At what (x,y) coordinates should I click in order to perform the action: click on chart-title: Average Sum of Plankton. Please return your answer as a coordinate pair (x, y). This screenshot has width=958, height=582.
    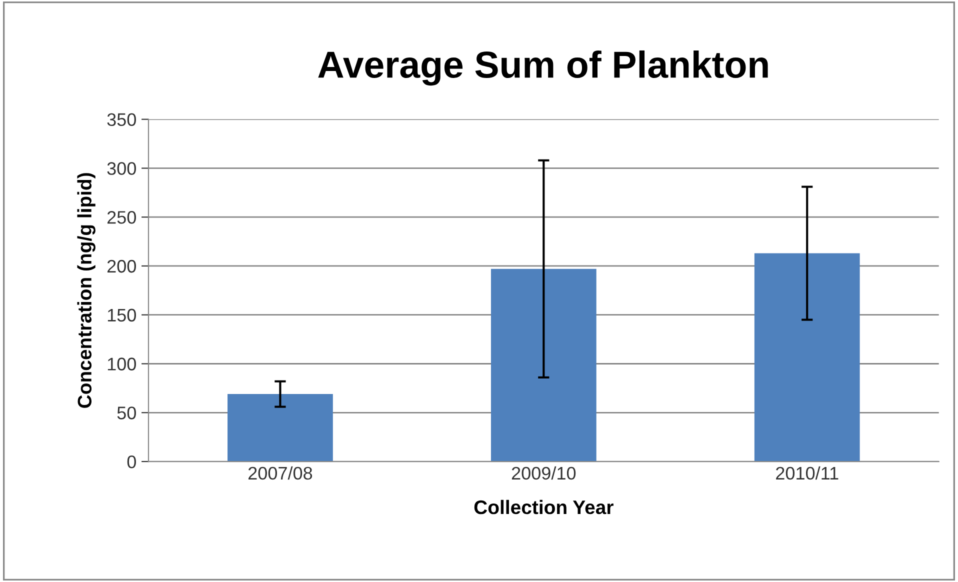
    Looking at the image, I should click on (543, 68).